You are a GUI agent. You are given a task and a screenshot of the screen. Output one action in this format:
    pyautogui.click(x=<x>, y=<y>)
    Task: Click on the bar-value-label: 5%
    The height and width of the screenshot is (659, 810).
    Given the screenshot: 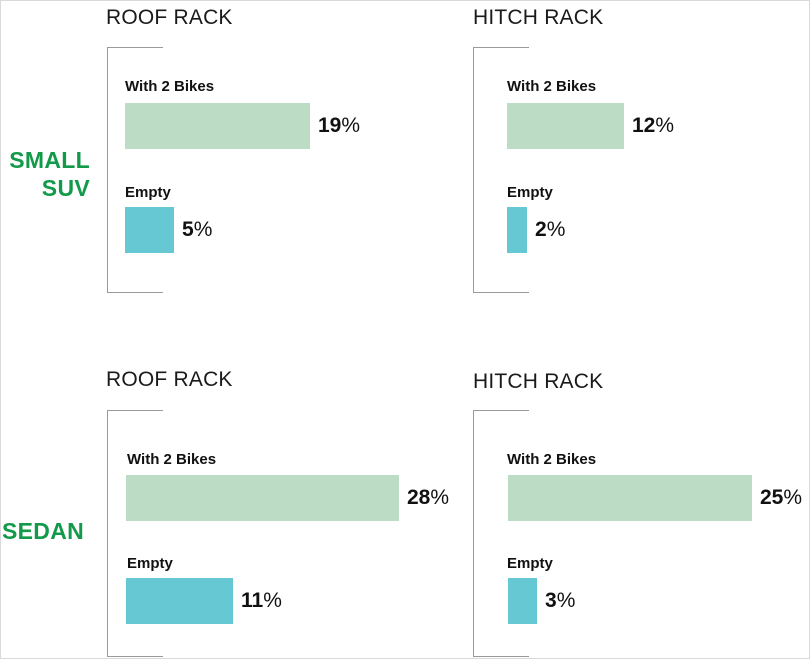 What is the action you would take?
    pyautogui.click(x=197, y=230)
    